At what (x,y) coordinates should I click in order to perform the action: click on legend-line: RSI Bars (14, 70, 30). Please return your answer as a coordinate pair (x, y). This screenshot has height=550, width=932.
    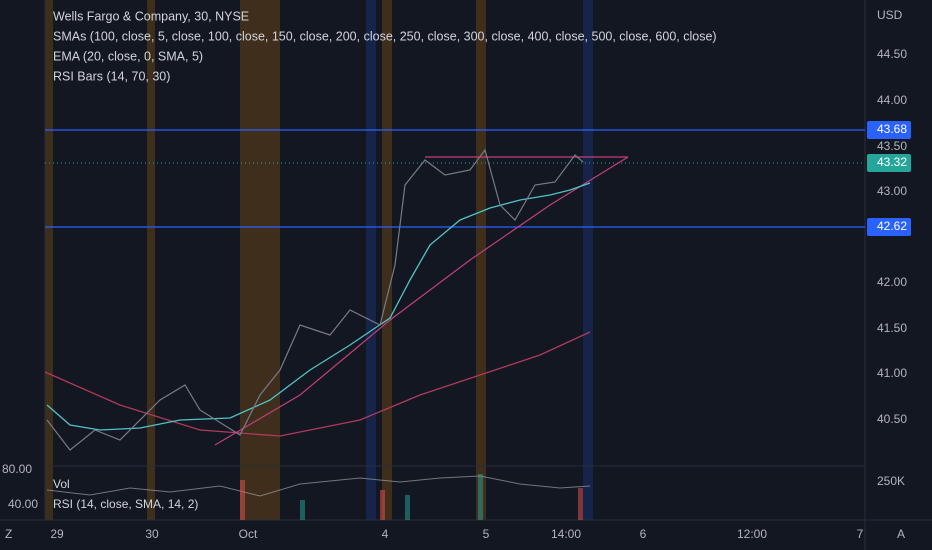
    Looking at the image, I should click on (111, 76).